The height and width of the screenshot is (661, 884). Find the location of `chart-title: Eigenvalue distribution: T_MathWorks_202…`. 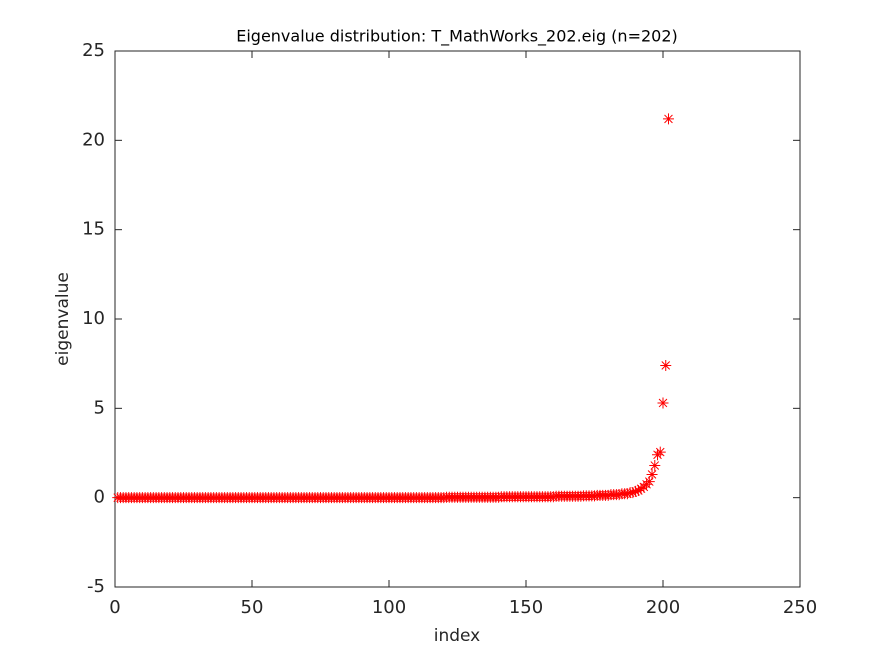

chart-title: Eigenvalue distribution: T_MathWorks_202… is located at coordinates (457, 37).